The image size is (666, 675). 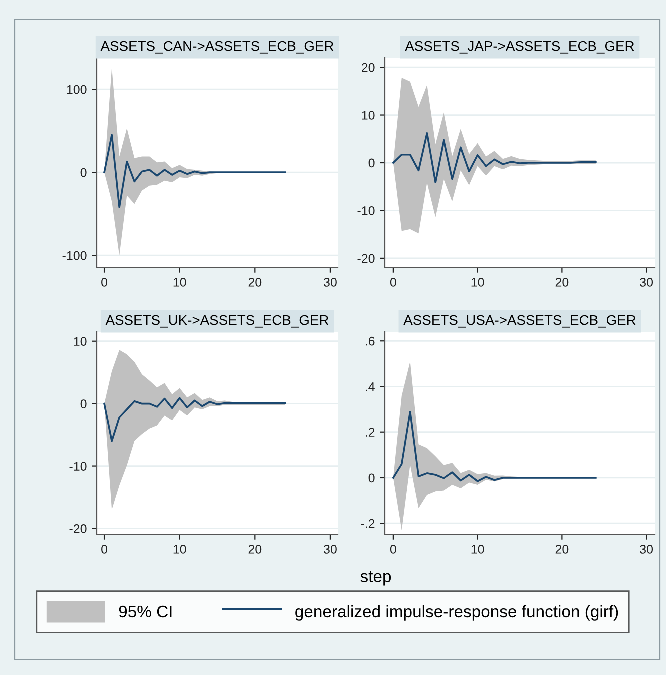 I want to click on y-tick-label: -.2, so click(x=368, y=523).